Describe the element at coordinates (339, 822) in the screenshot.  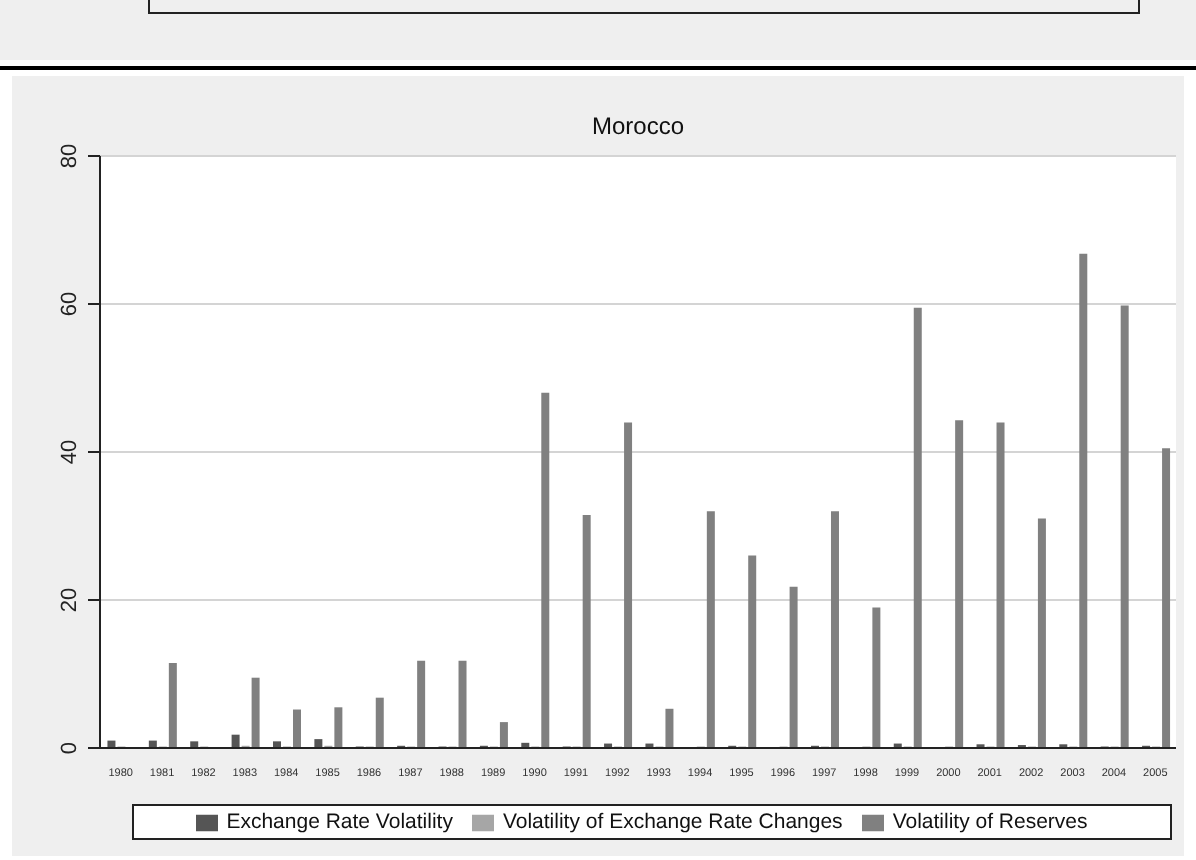
I see `legend-label: Exchange Rate Volatility` at that location.